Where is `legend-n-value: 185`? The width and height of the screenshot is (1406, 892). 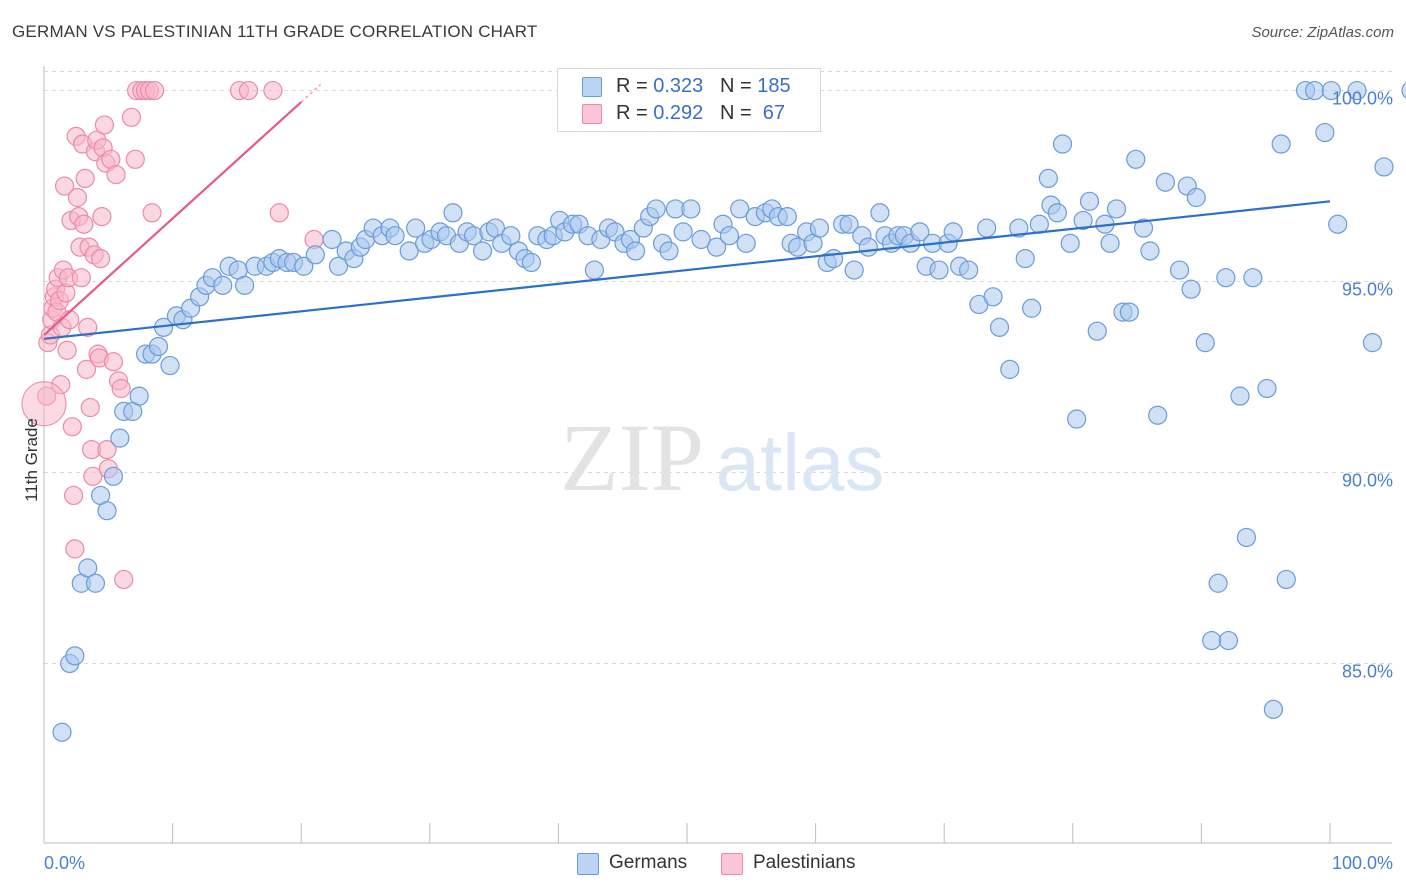
legend-n-value: 185 is located at coordinates (774, 86).